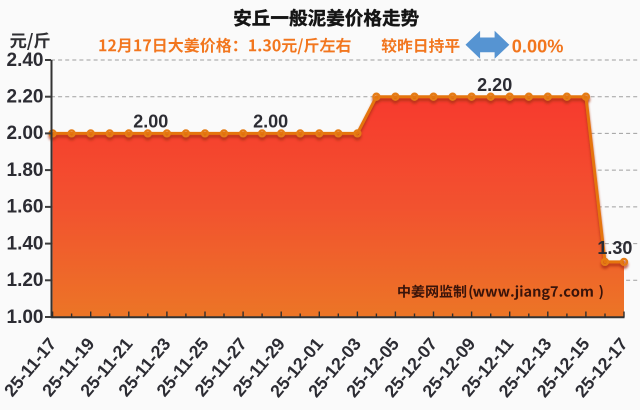 Image resolution: width=640 pixels, height=410 pixels. Describe the element at coordinates (25, 280) in the screenshot. I see `svg-text: 1.20` at that location.